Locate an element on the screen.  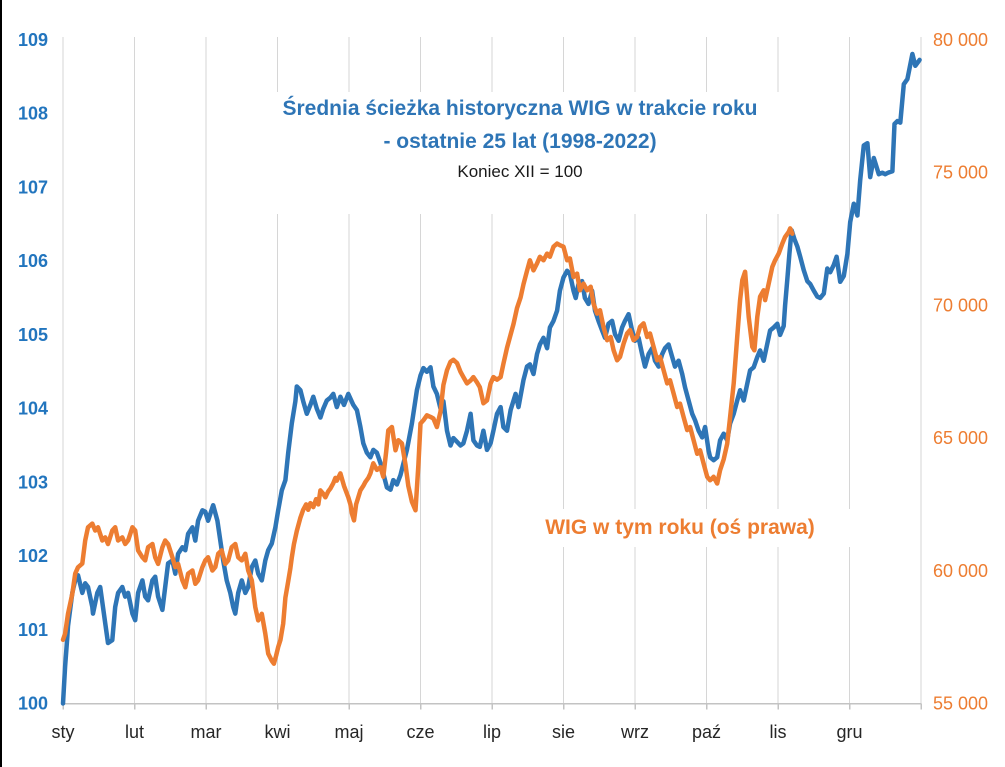
x-axis-month-label: sie is located at coordinates (563, 732).